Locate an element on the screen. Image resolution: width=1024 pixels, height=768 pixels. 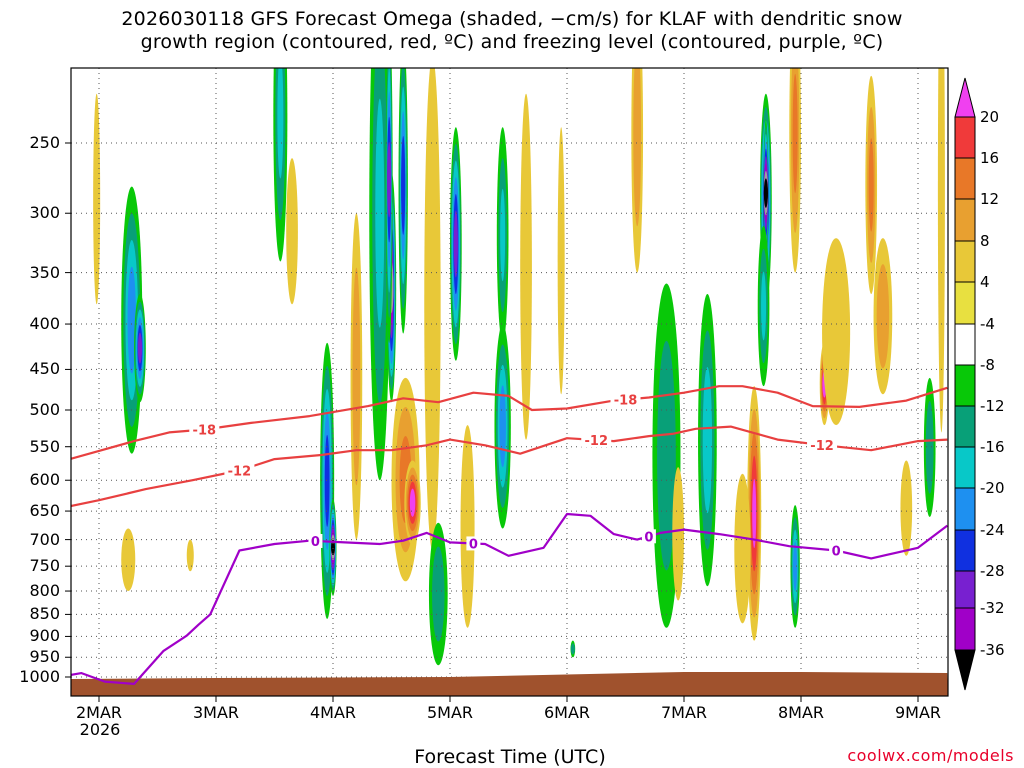
x-tick-label: 5MAR is located at coordinates (450, 712).